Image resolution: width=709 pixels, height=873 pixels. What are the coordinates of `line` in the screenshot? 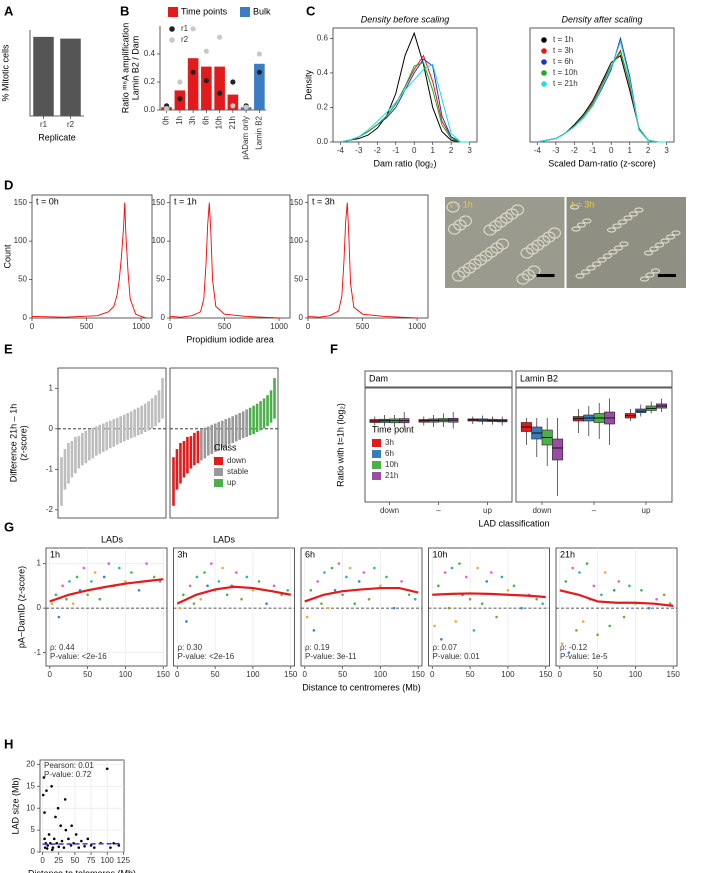 It's located at (362, 260).